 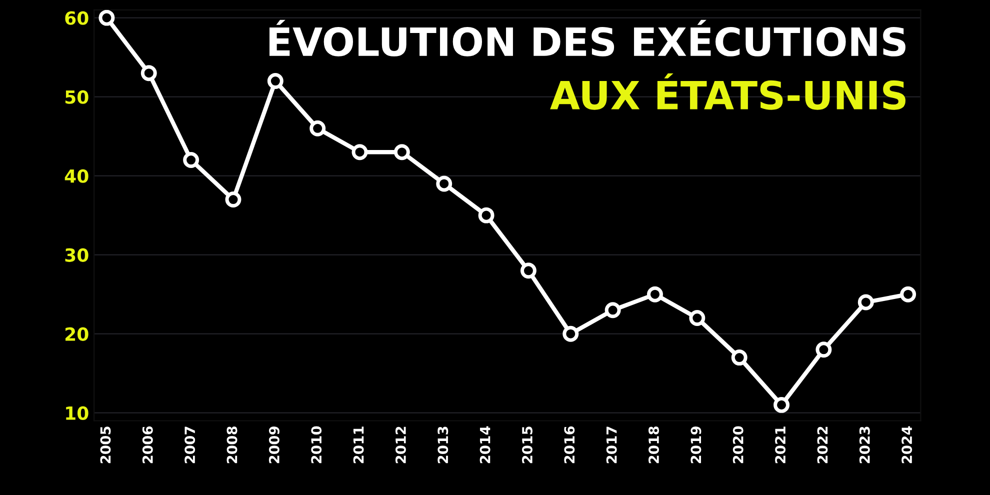 What do you see at coordinates (728, 91) in the screenshot?
I see `text: AUX ÉTATS-UNIS` at bounding box center [728, 91].